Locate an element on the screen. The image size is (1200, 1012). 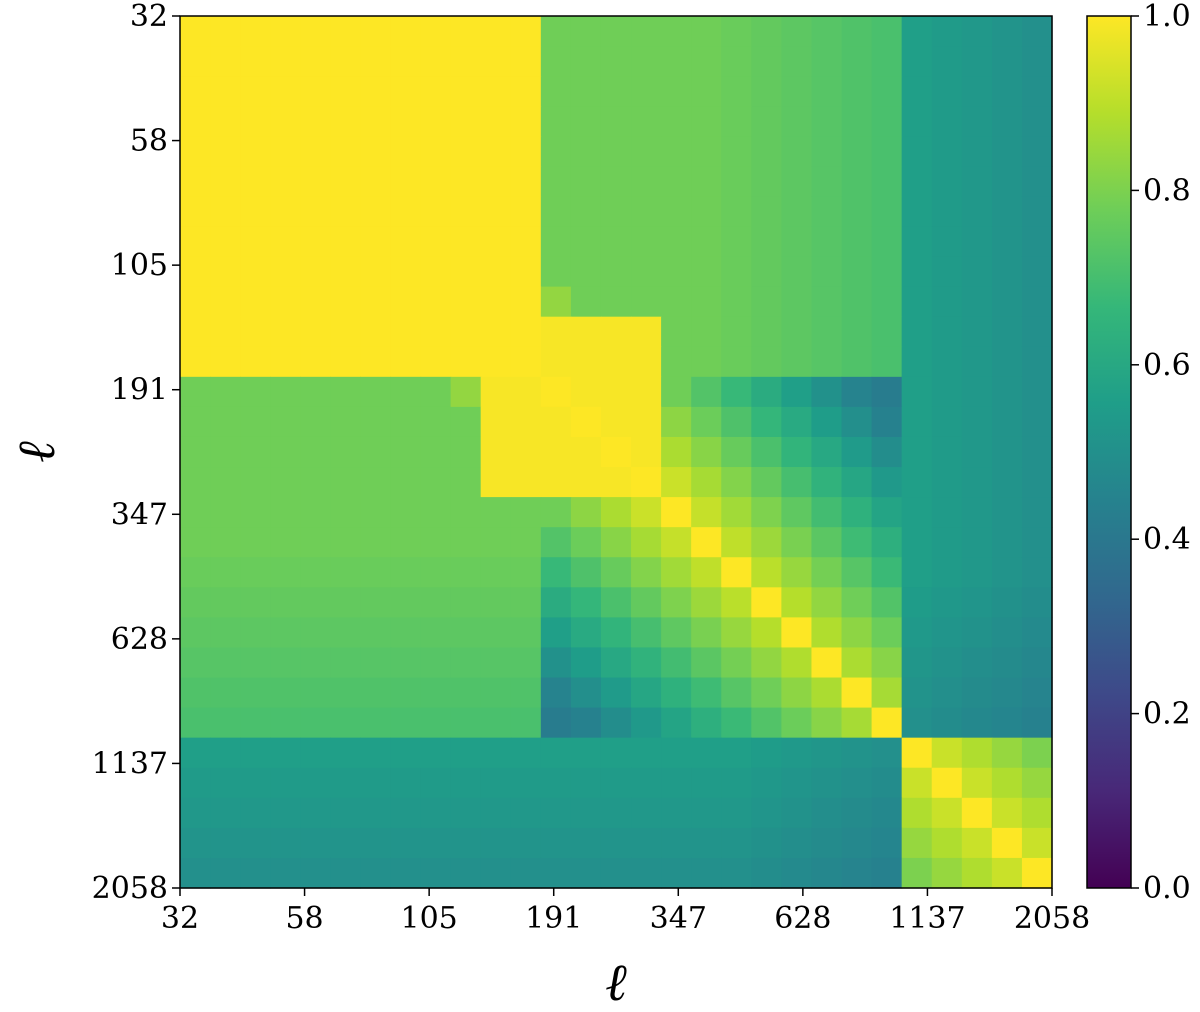
x-tick-label: 58 is located at coordinates (304, 918).